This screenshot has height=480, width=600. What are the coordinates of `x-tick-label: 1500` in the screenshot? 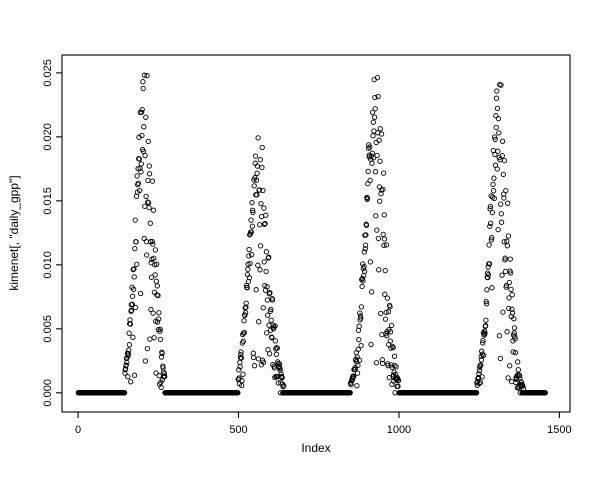 It's located at (559, 430).